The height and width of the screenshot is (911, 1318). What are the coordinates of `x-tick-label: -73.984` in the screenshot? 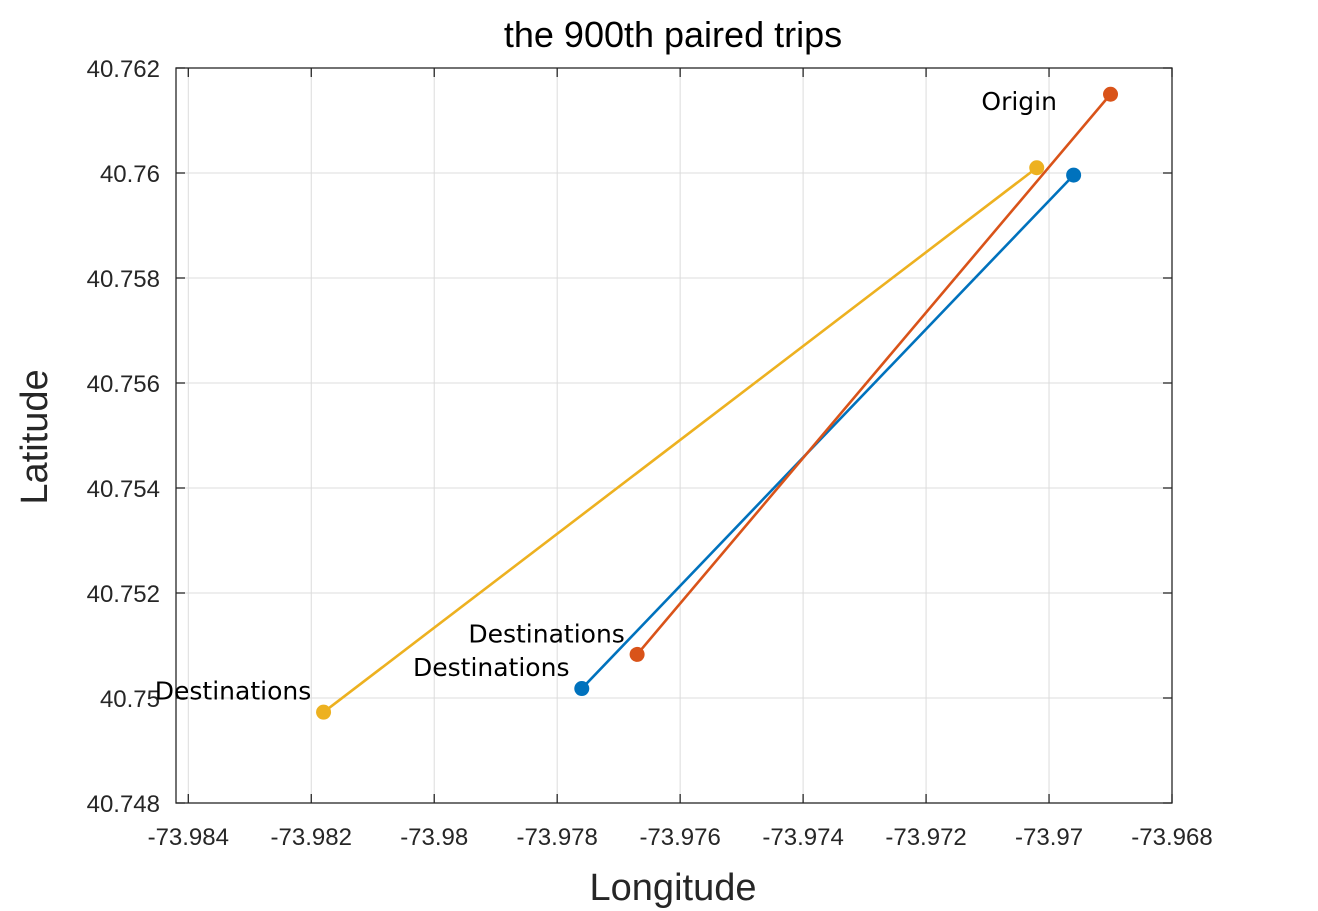 It's located at (188, 837).